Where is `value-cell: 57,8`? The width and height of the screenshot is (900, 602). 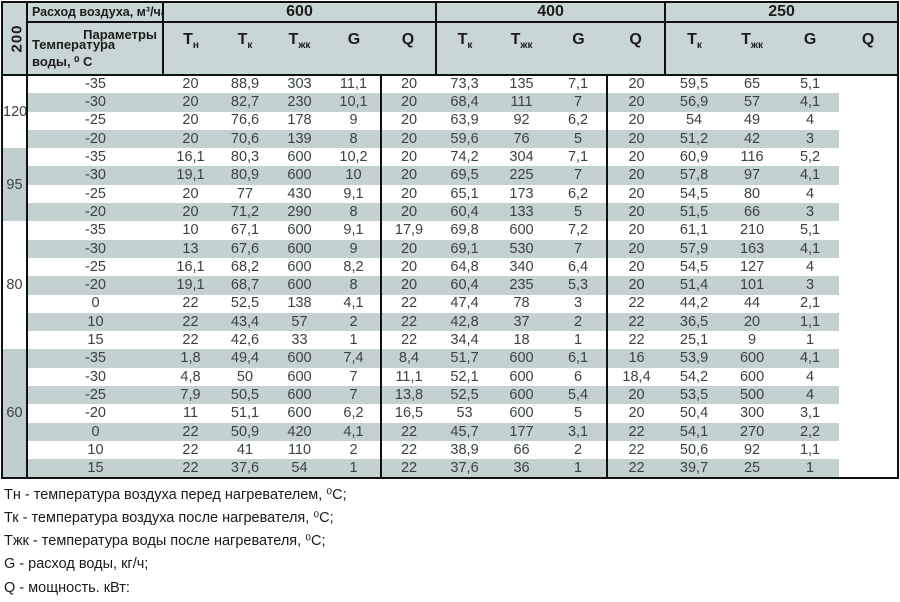
value-cell: 57,8 is located at coordinates (694, 175).